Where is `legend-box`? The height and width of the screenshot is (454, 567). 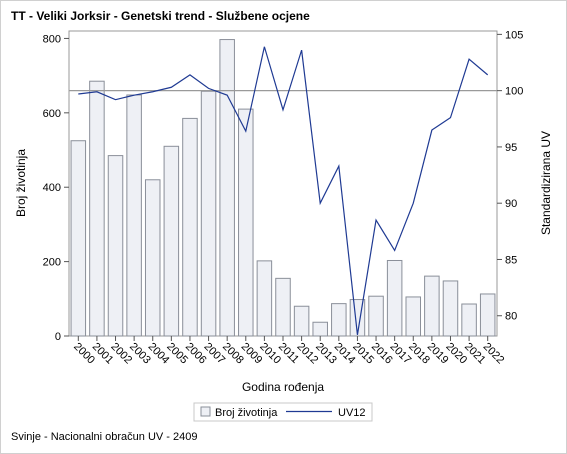
legend-box is located at coordinates (283, 412).